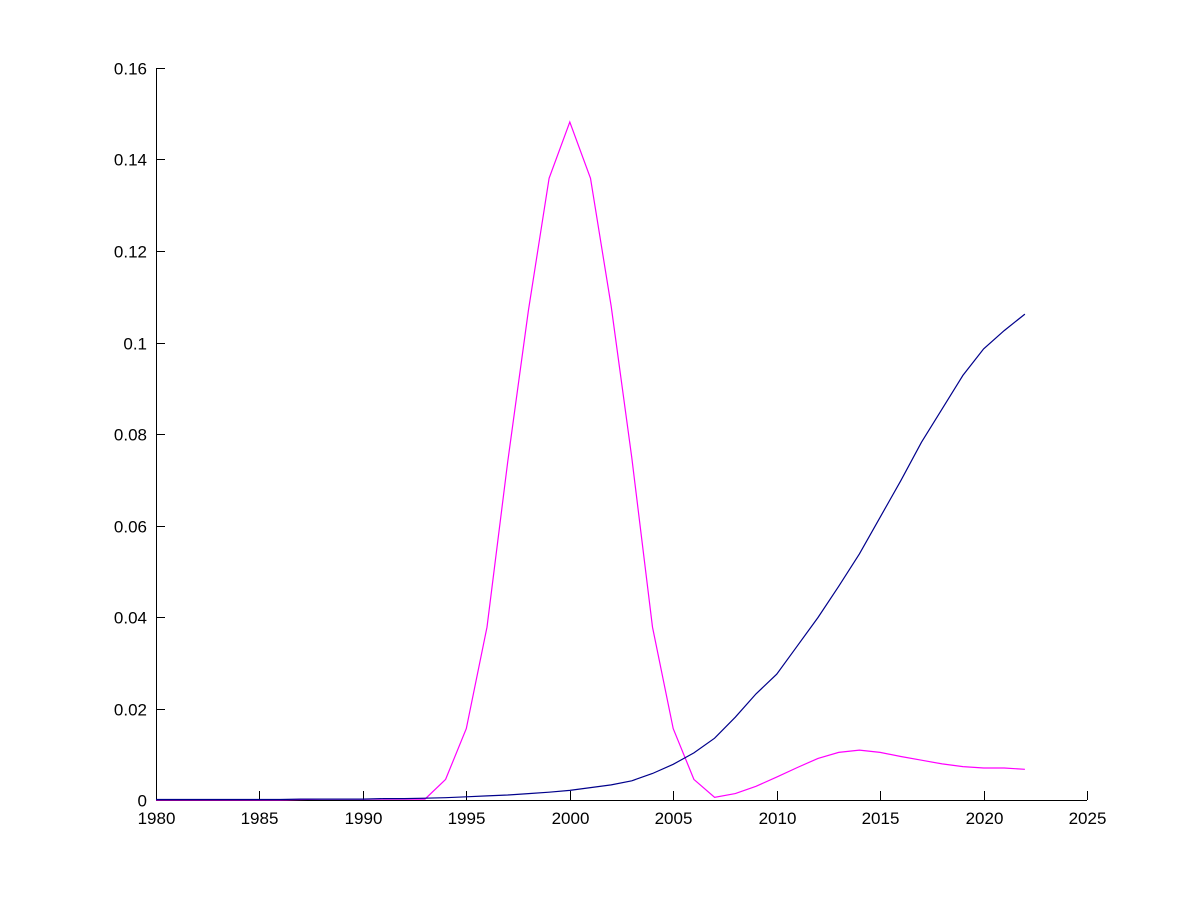 The image size is (1200, 900). I want to click on y-tick-label: 0, so click(142, 801).